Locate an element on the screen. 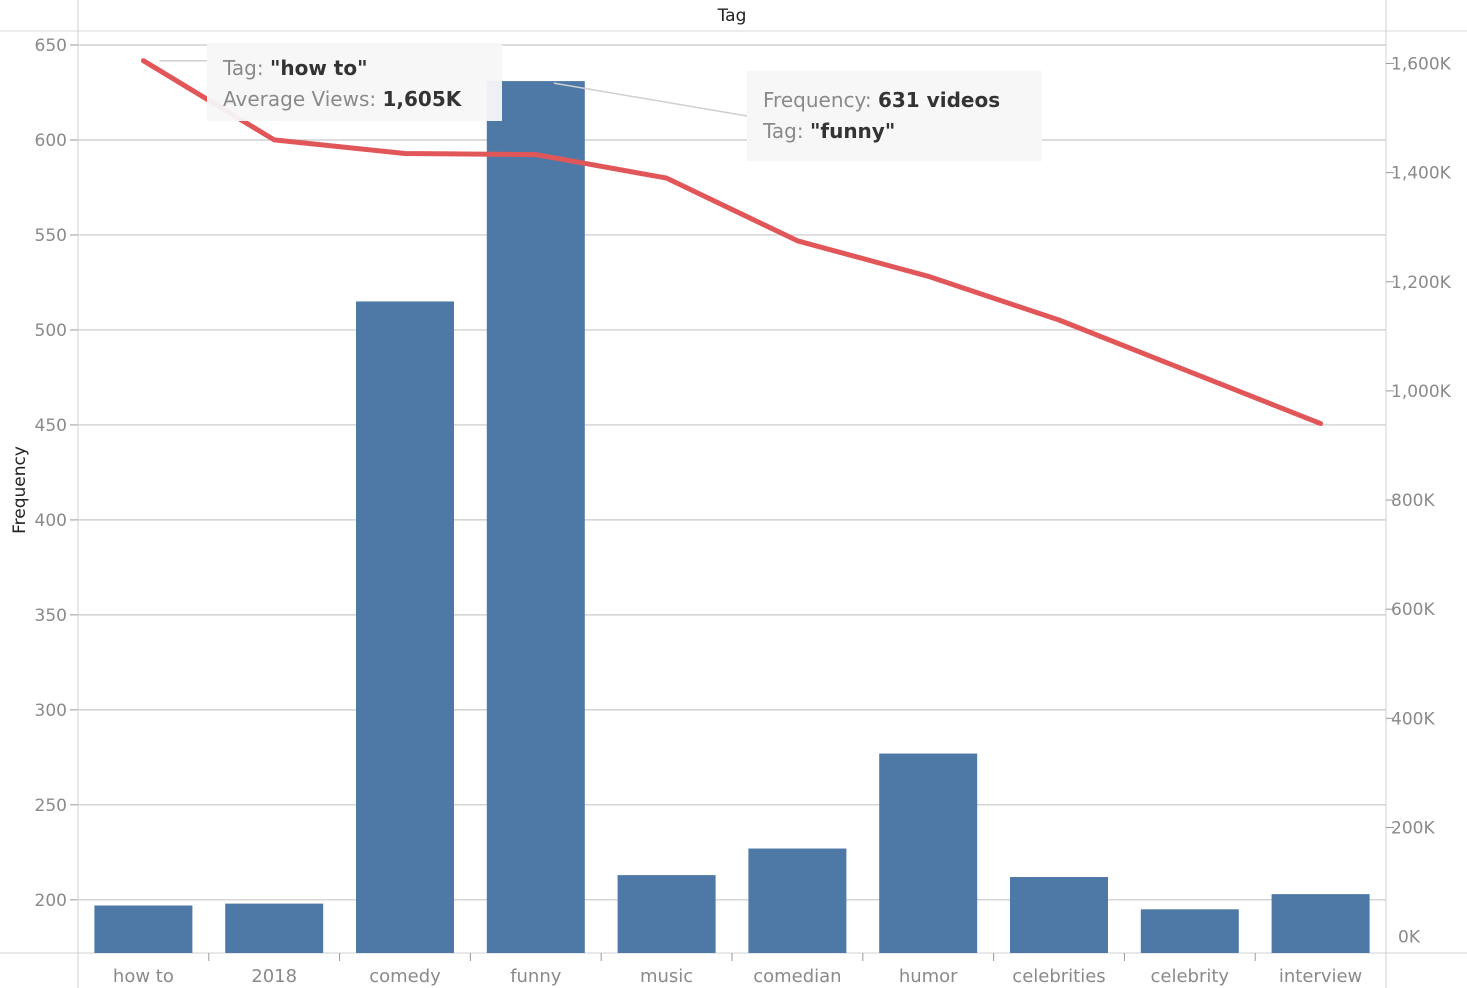 The height and width of the screenshot is (988, 1467). left-tick-label: 600 is located at coordinates (51, 141).